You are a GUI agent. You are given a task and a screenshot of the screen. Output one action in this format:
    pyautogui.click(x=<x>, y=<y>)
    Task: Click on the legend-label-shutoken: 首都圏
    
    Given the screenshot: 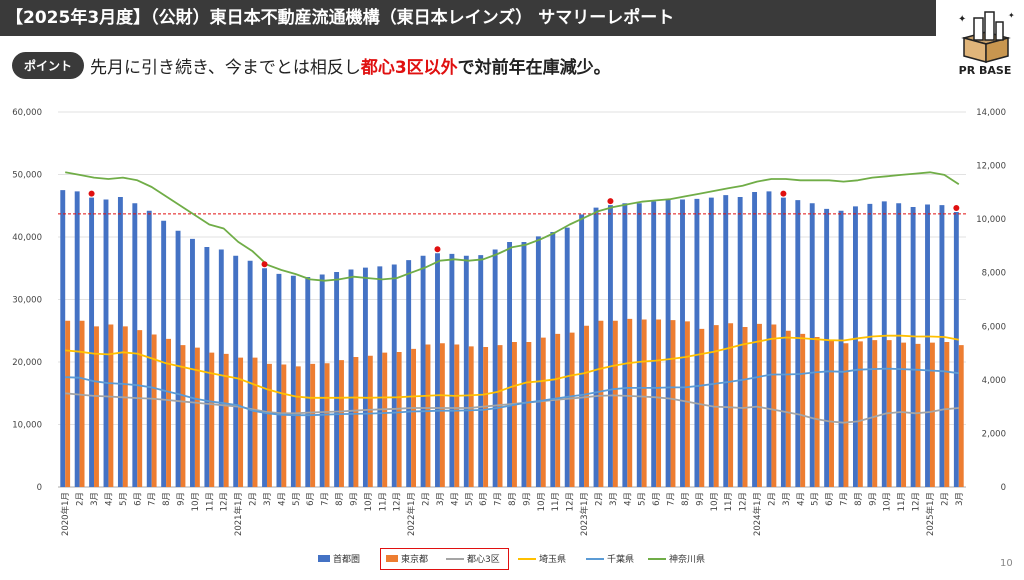 What is the action you would take?
    pyautogui.click(x=347, y=560)
    